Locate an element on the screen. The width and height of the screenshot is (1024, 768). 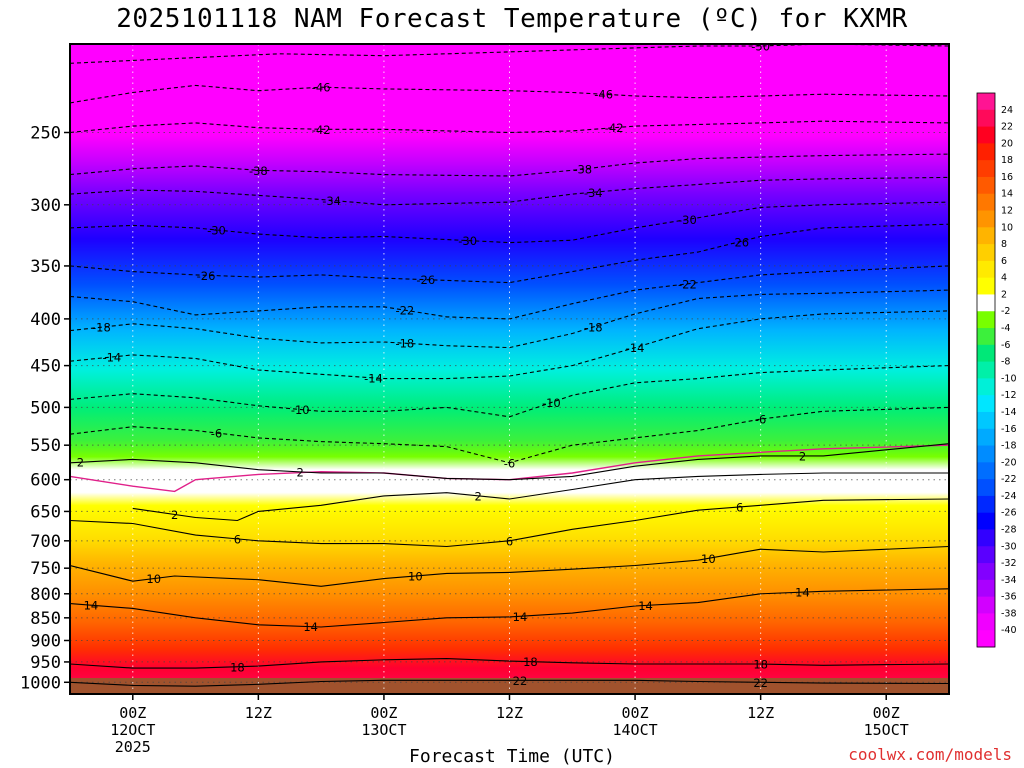
colorbar-label: -12 is located at coordinates (1009, 395).